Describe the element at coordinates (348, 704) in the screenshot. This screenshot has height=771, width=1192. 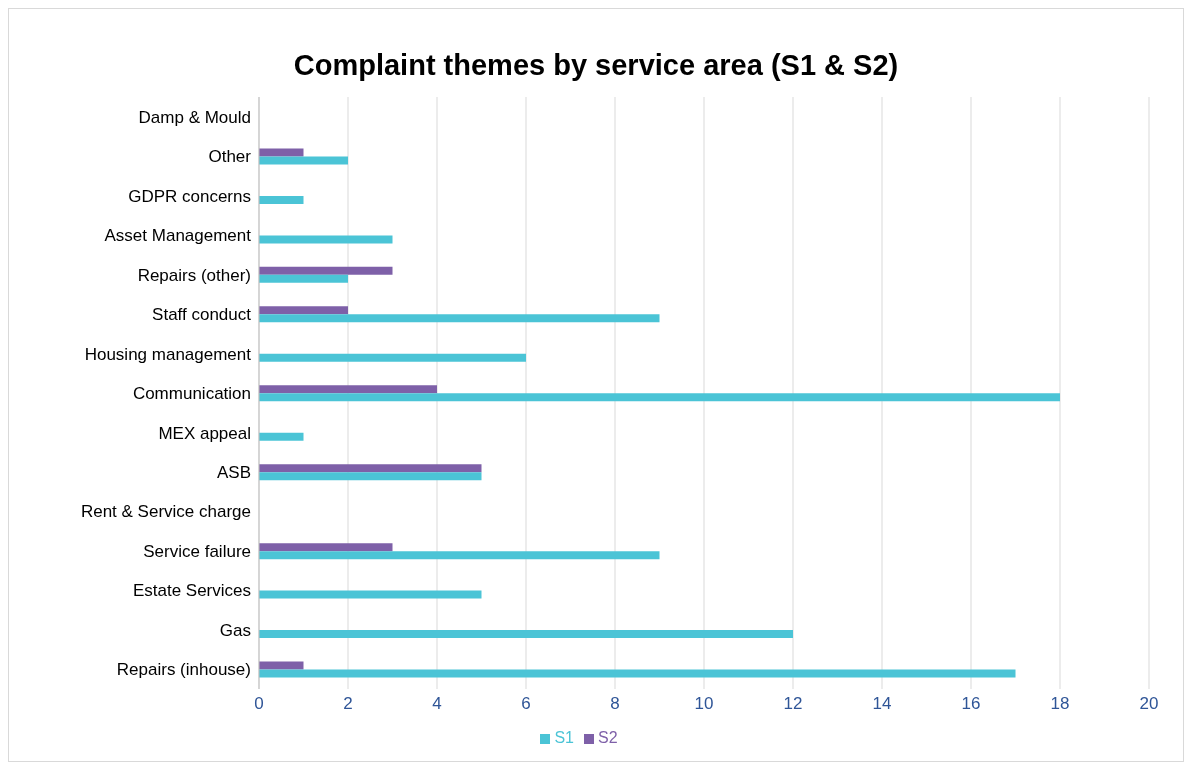
I see `x-tick-label: 2` at that location.